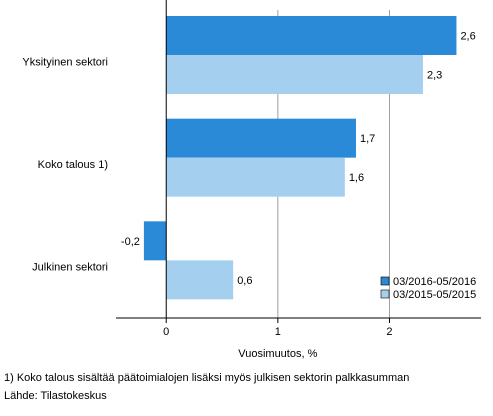 This screenshot has width=493, height=416. What do you see at coordinates (65, 62) in the screenshot?
I see `category-label-1: Yksityinen sektori` at bounding box center [65, 62].